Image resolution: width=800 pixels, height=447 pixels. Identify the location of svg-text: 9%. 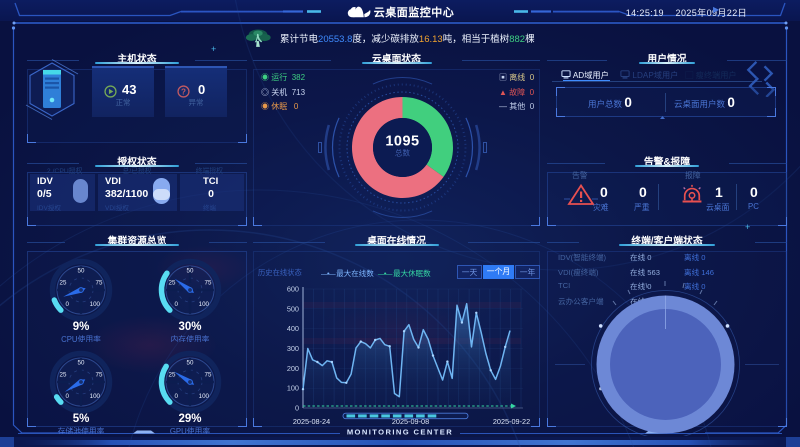
(80, 327).